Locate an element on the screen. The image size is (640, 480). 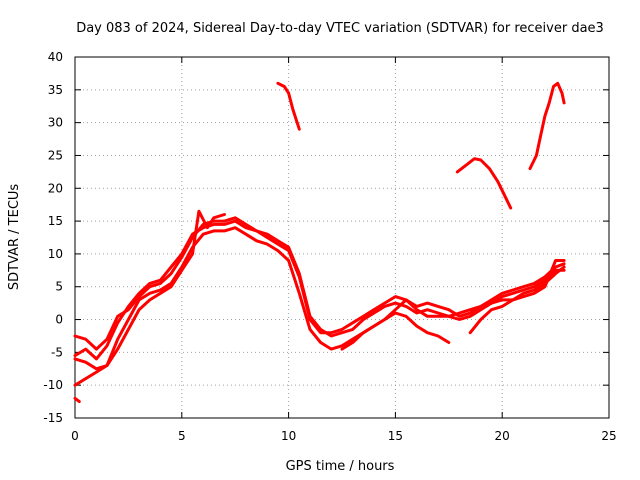
x-tick-label: 25 is located at coordinates (608, 436).